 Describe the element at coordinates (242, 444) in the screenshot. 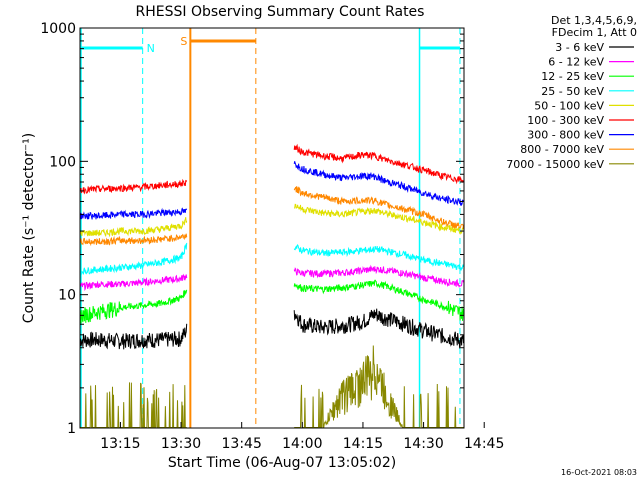

I see `x-tick-label: 13:45` at that location.